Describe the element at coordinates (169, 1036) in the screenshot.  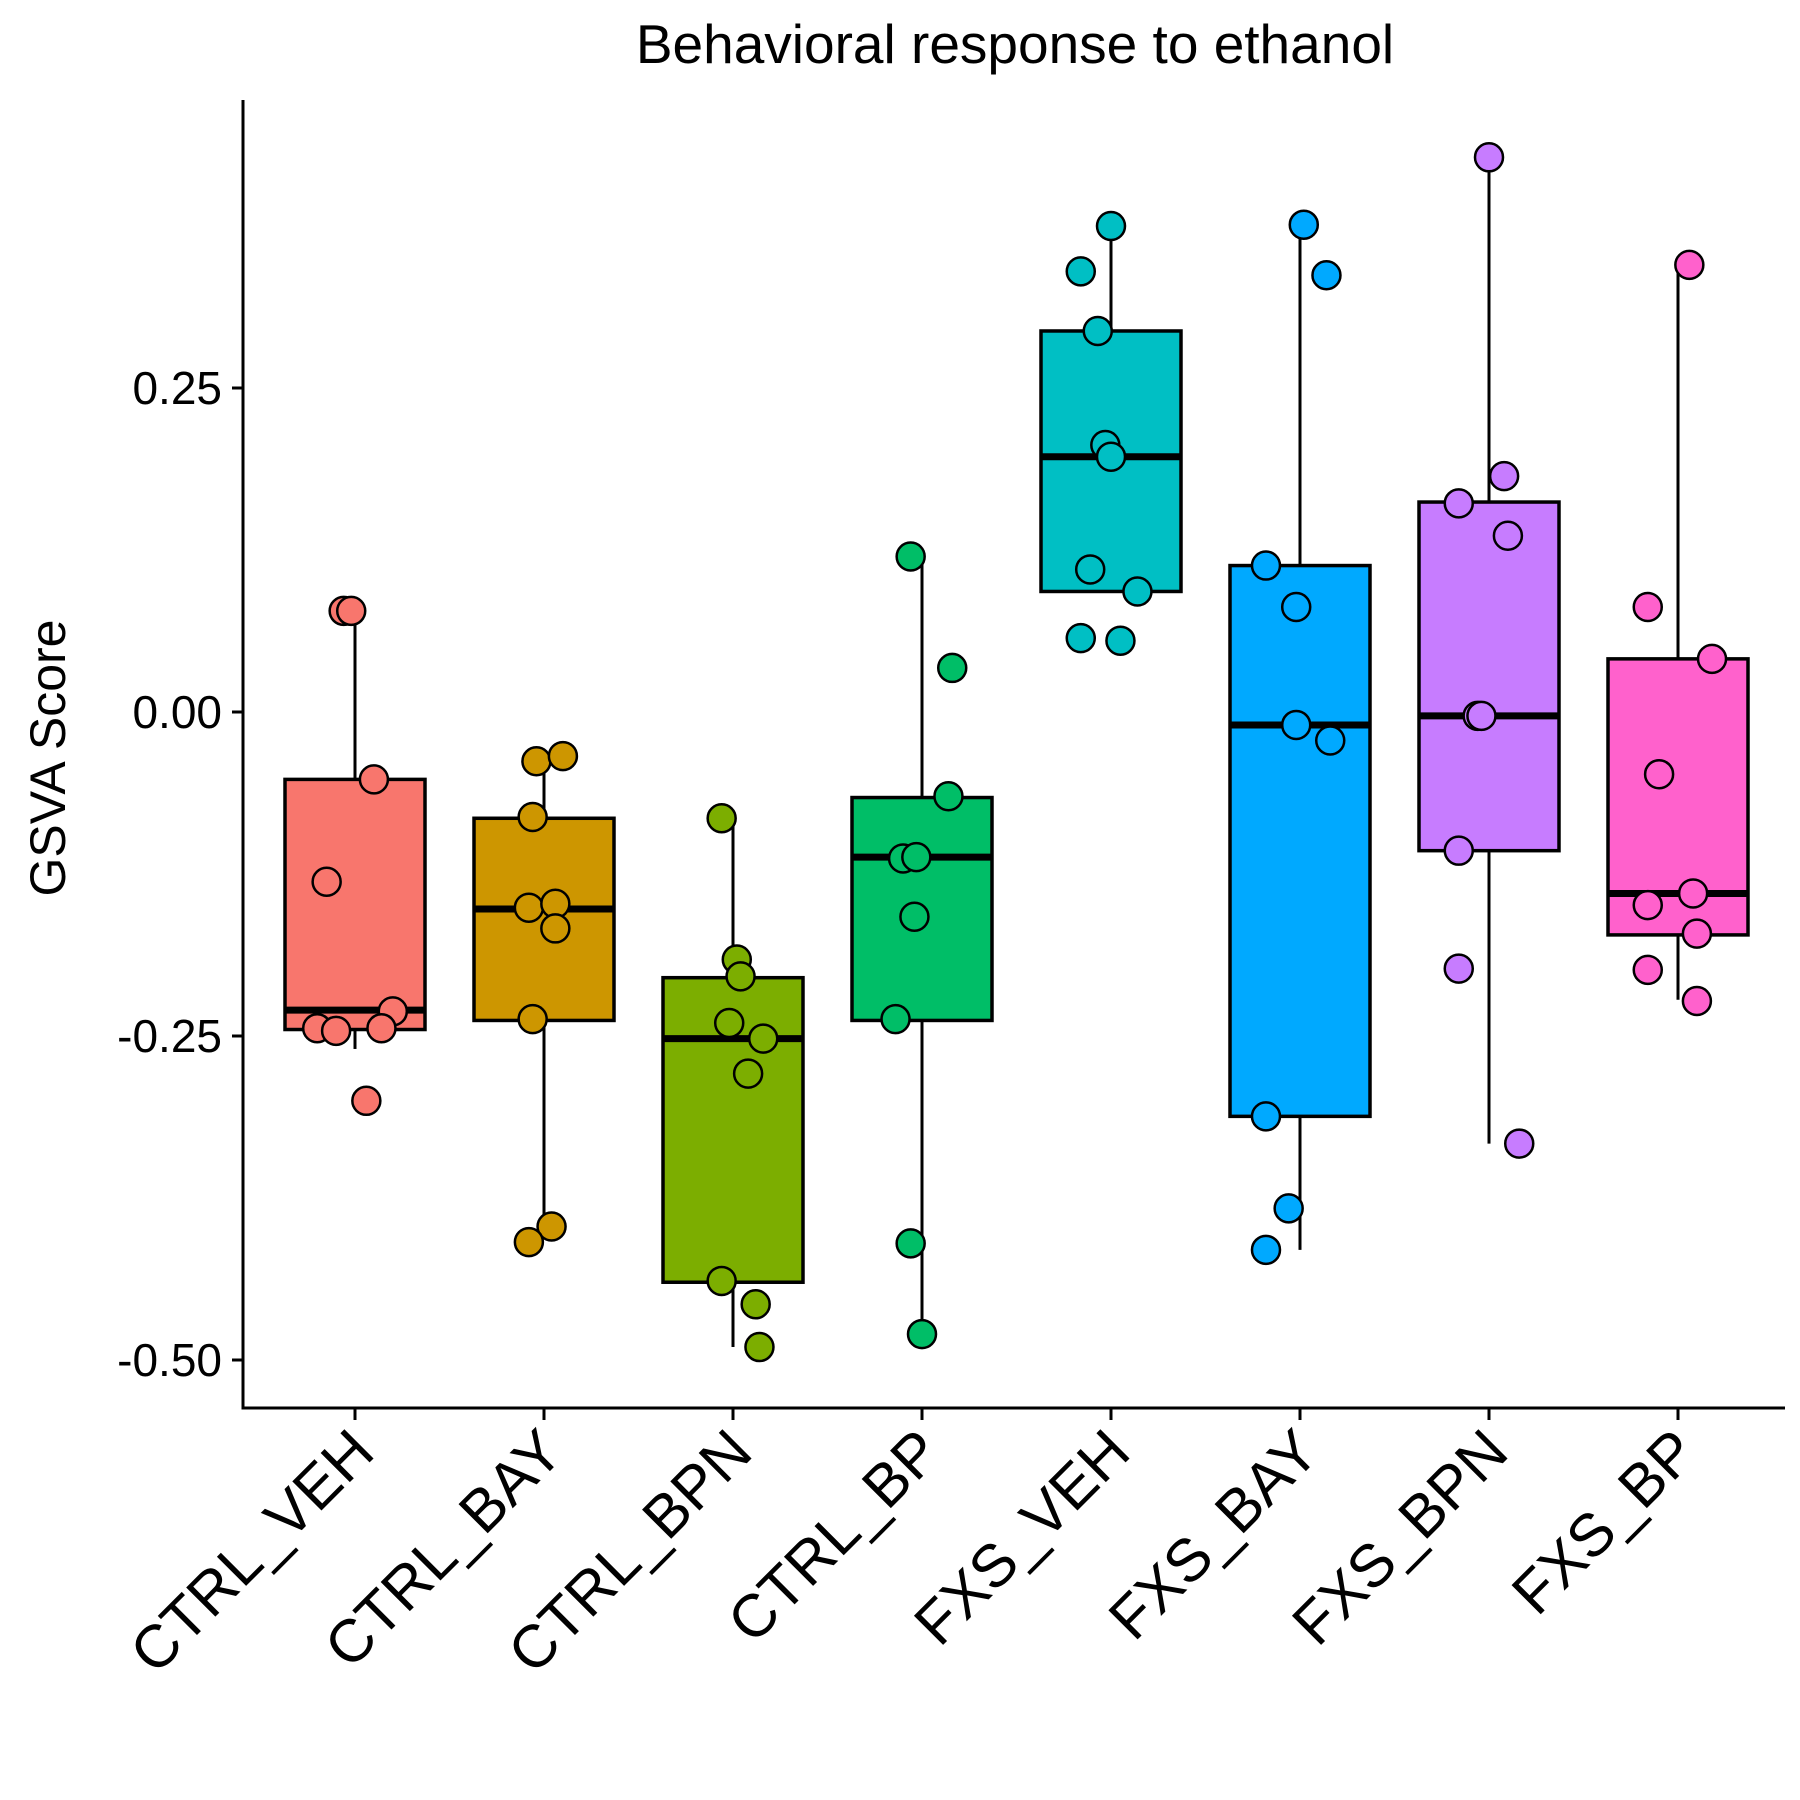
I see `y-tick-label: -0.25` at that location.